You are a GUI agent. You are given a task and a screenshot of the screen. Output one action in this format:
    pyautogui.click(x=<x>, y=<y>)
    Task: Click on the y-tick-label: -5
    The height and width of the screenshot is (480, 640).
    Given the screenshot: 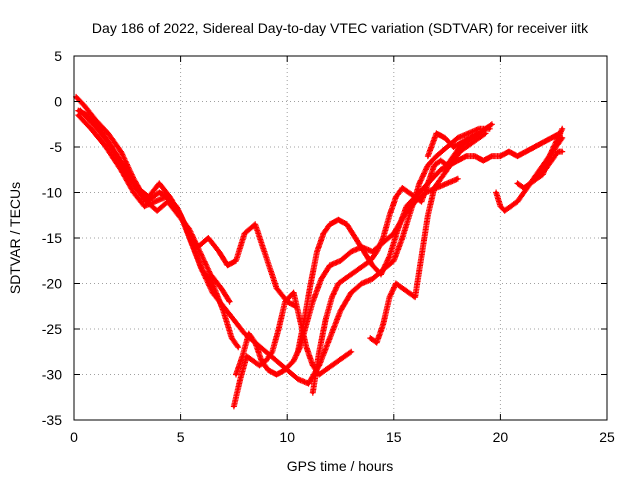 What is the action you would take?
    pyautogui.click(x=56, y=147)
    